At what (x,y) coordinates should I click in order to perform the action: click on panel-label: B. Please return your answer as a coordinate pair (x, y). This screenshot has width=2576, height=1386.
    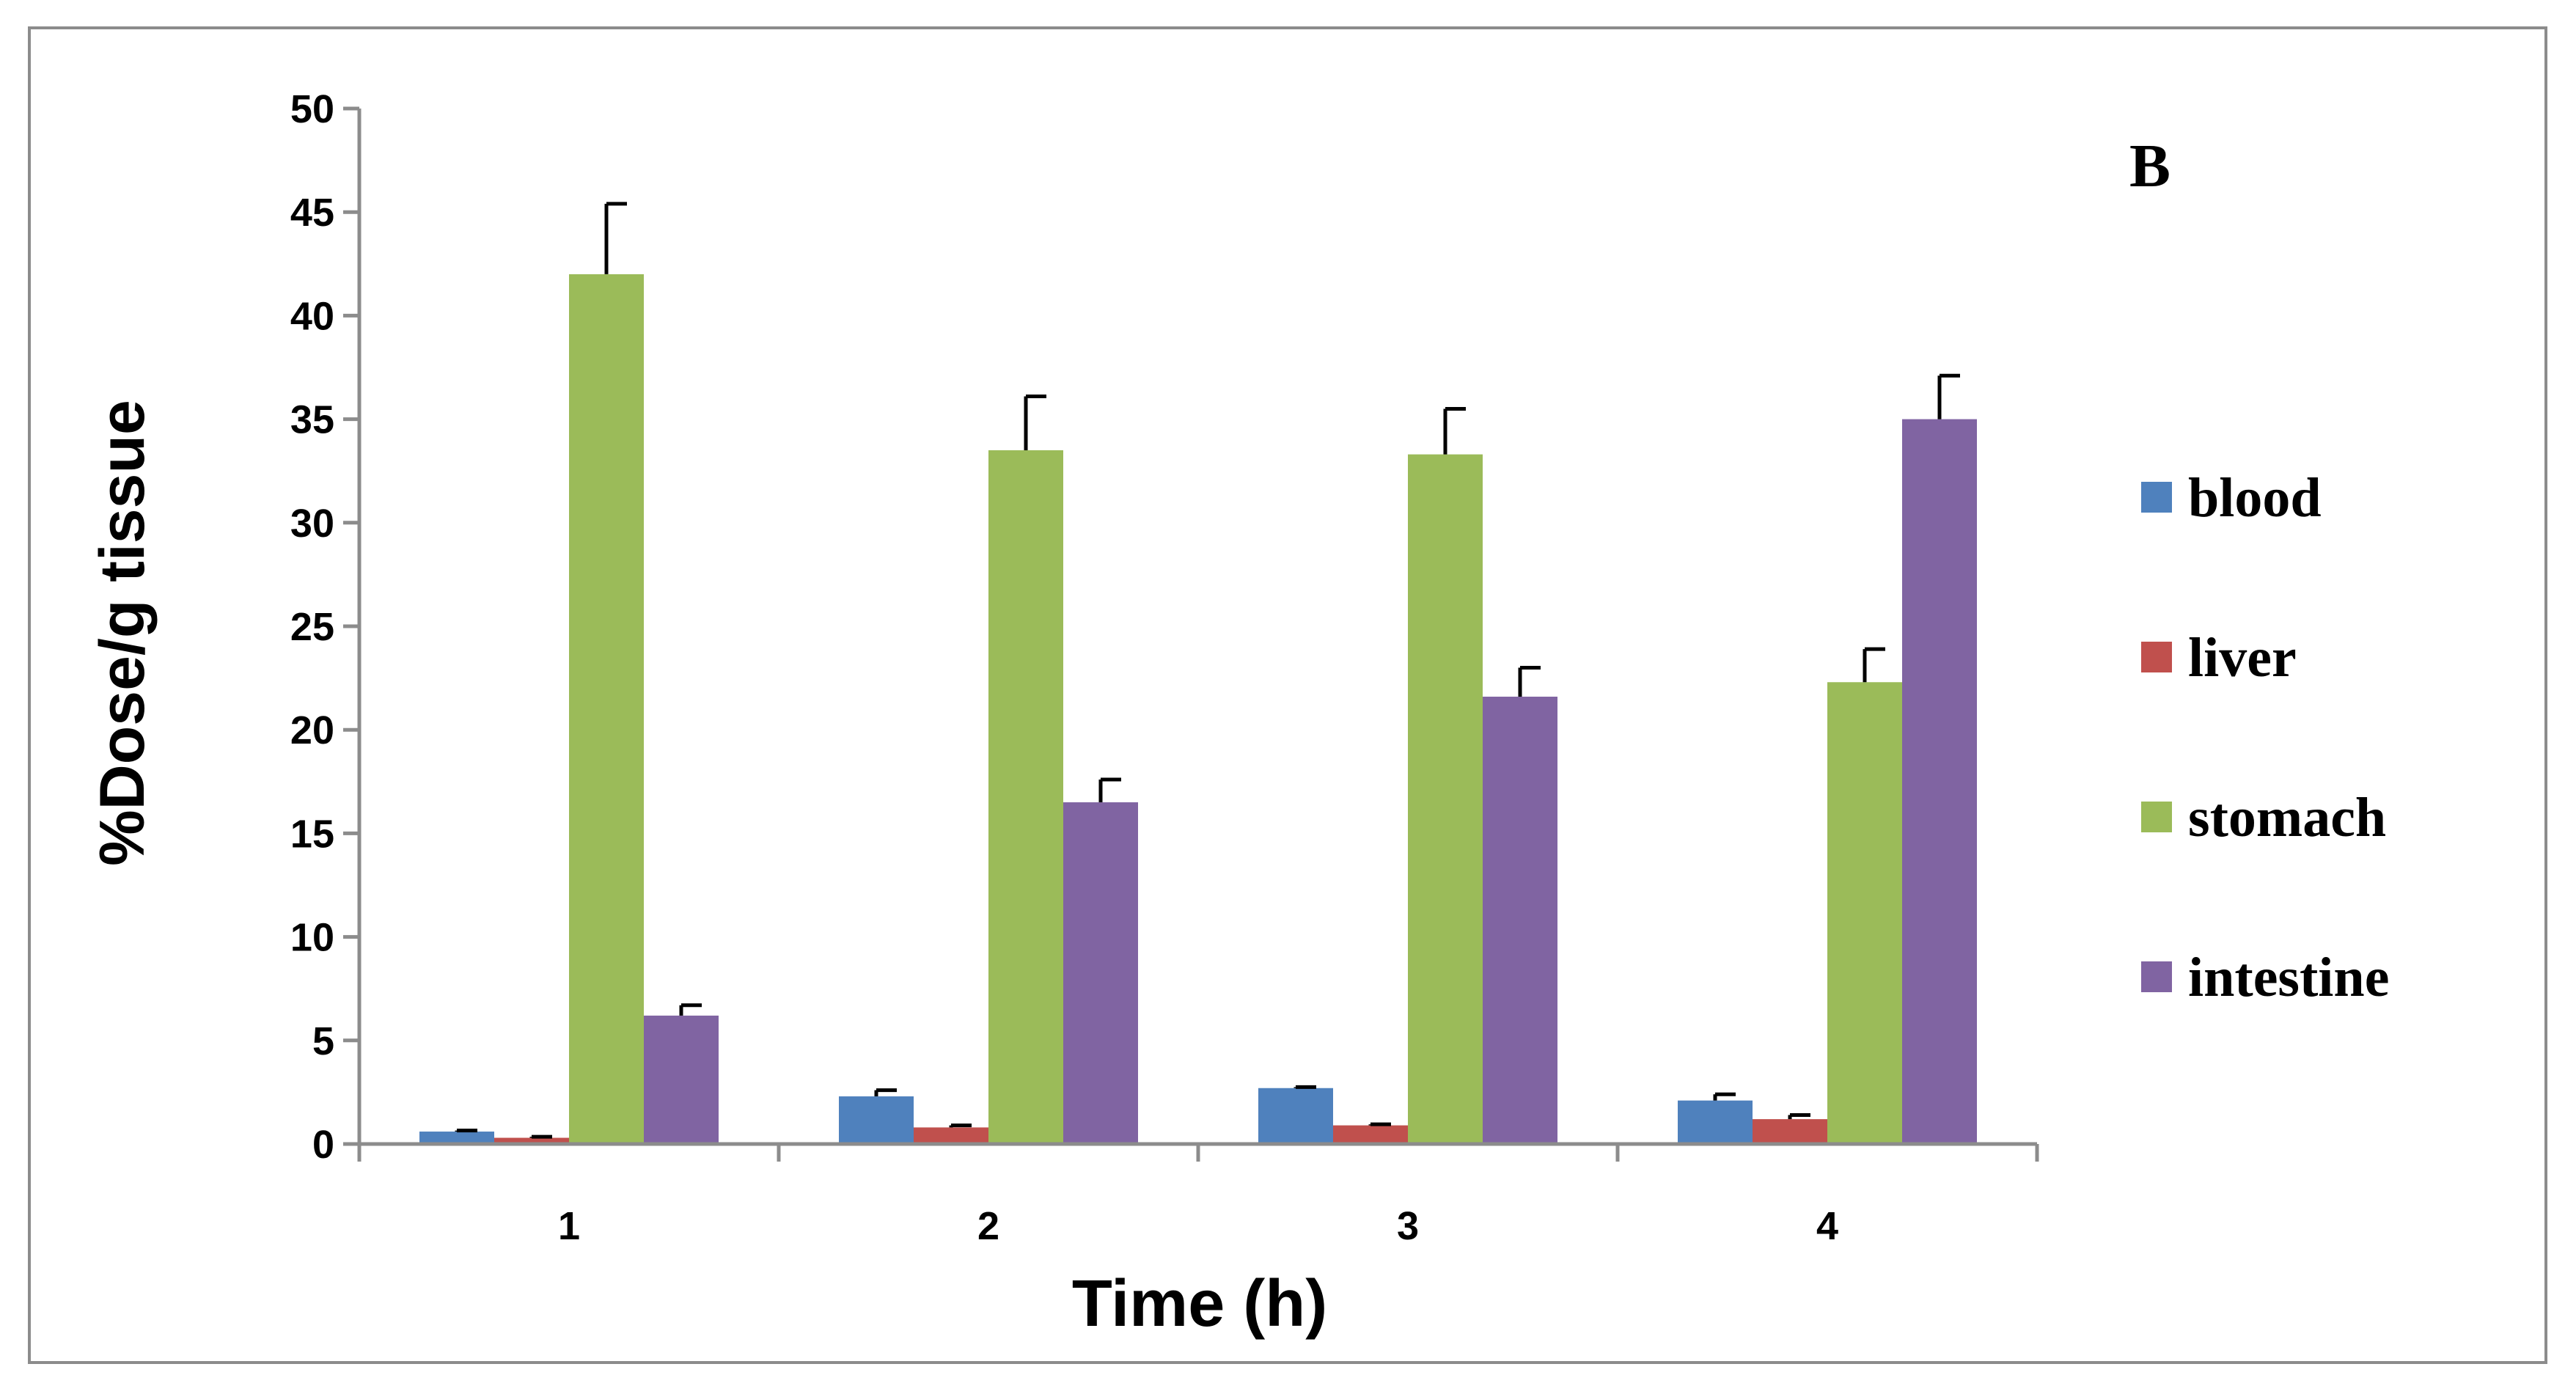
    Looking at the image, I should click on (2149, 166).